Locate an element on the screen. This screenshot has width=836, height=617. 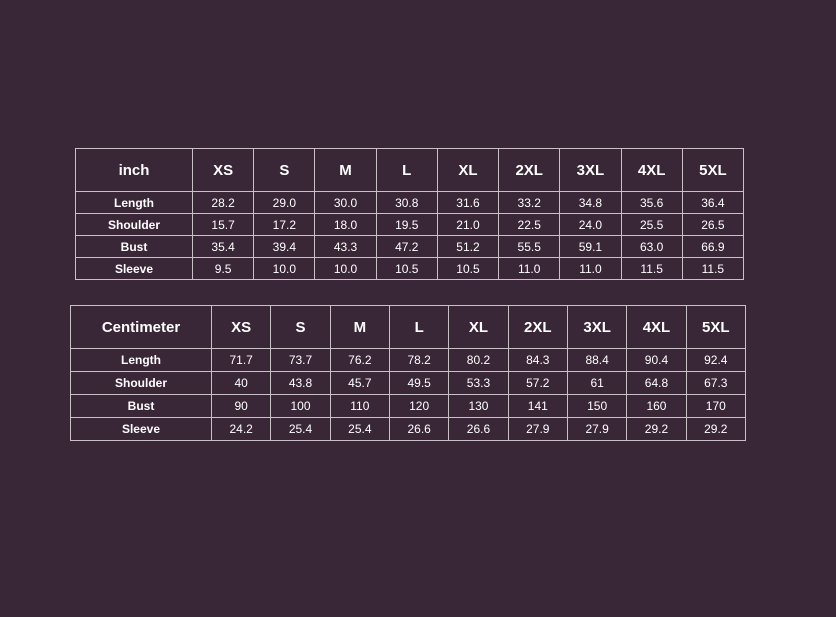
size-table-header-row: Centimeter XS S M L XL 2XL 3XL 4XL 5XL is located at coordinates (408, 327).